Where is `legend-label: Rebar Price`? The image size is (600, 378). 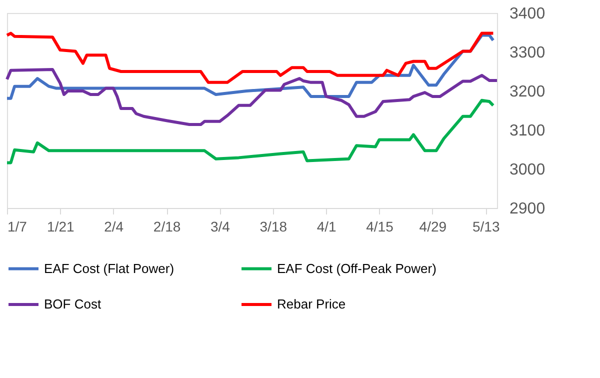 legend-label: Rebar Price is located at coordinates (311, 304).